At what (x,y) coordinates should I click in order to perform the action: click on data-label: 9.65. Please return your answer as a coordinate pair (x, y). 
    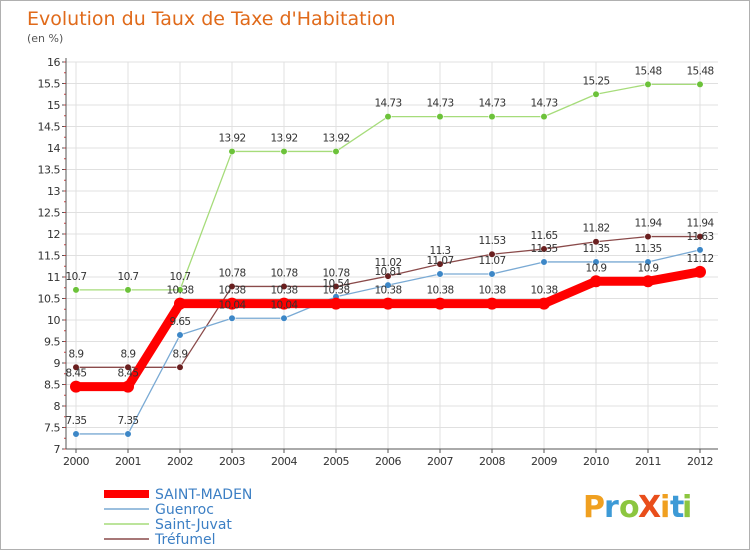
    Looking at the image, I should click on (180, 322).